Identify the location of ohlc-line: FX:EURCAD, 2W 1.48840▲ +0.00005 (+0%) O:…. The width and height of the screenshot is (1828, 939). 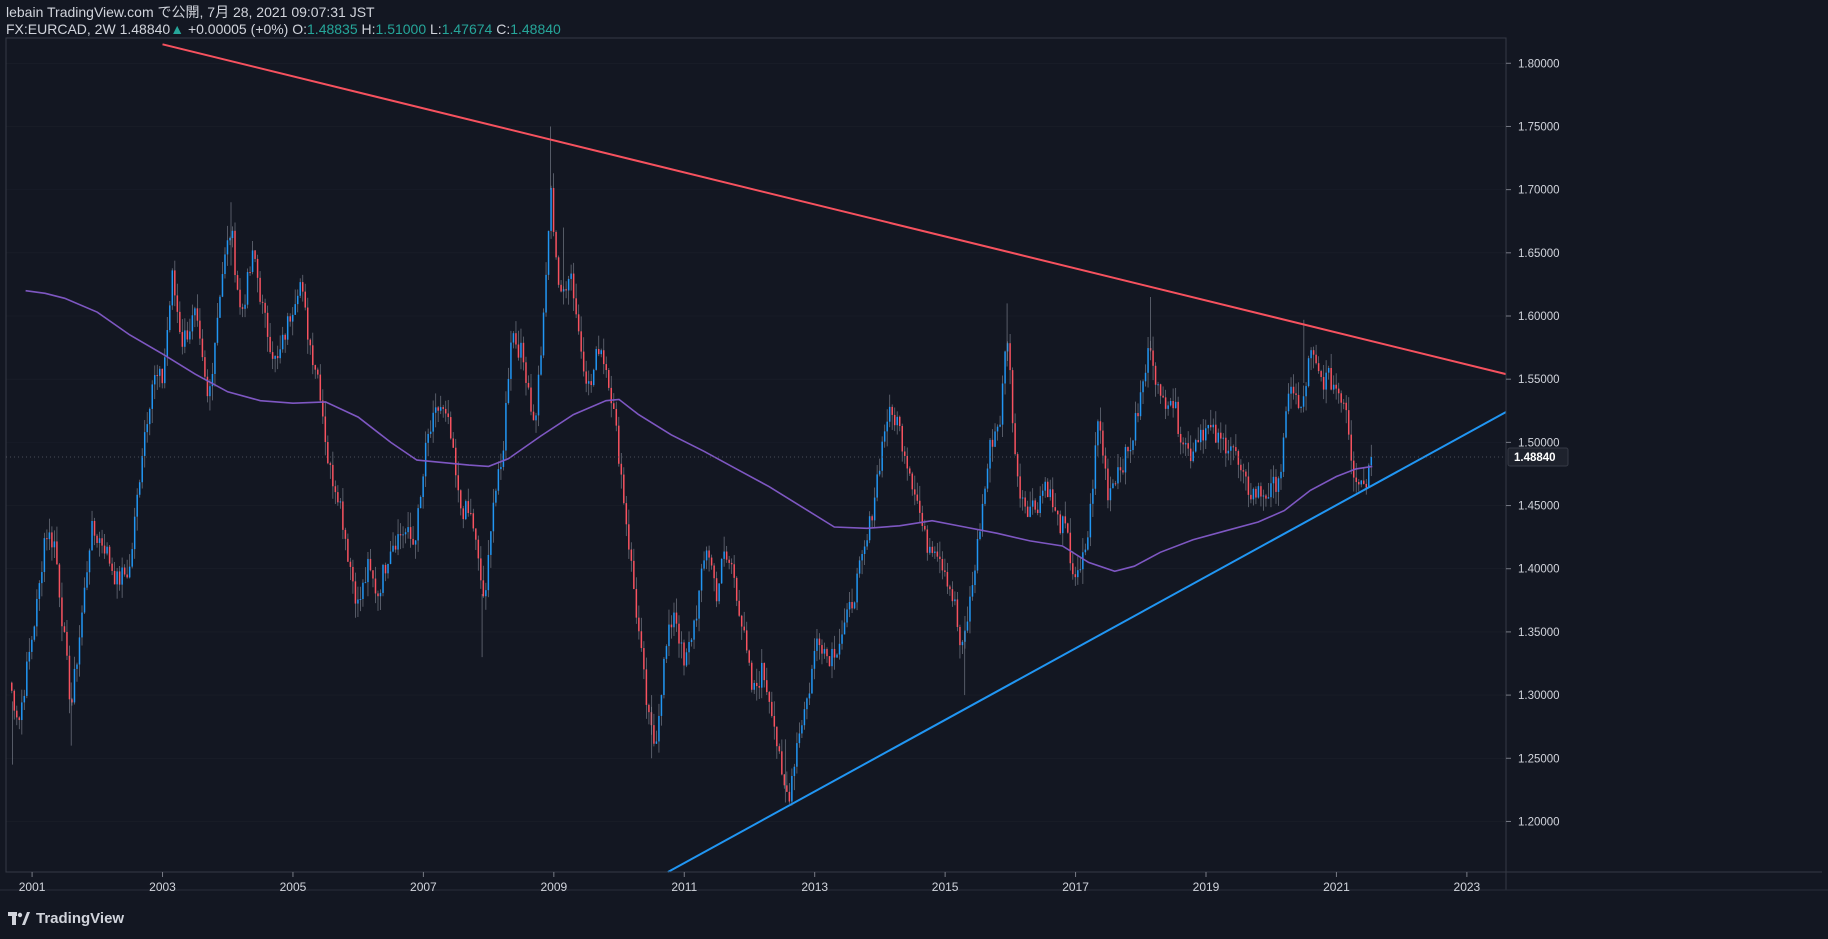
(283, 29).